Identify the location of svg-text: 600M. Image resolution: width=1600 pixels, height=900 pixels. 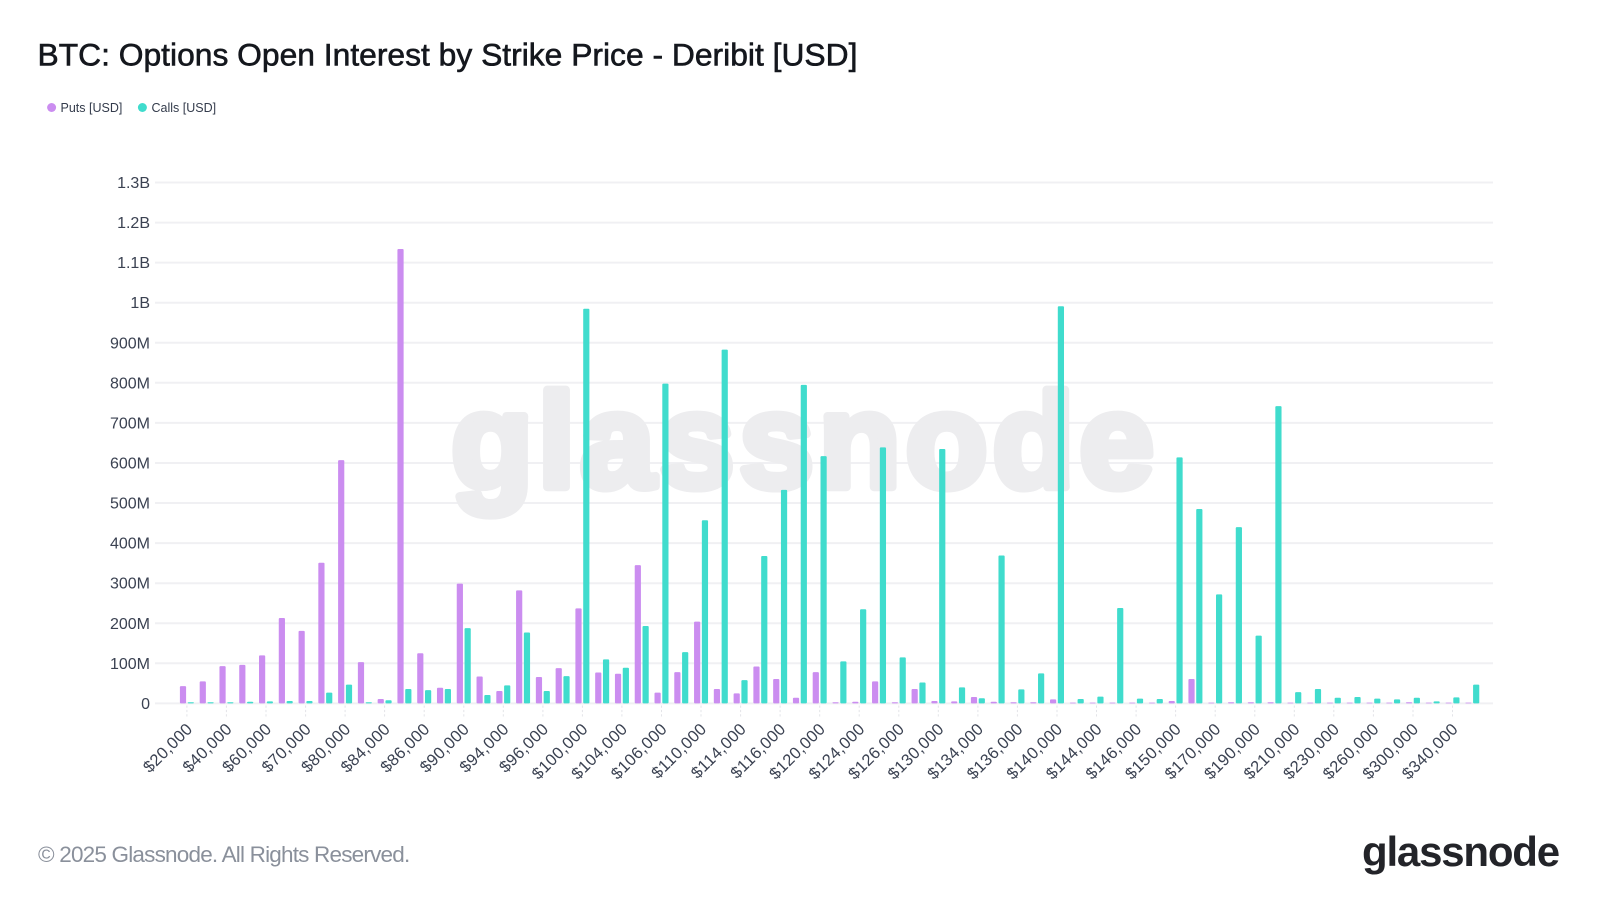
(130, 464).